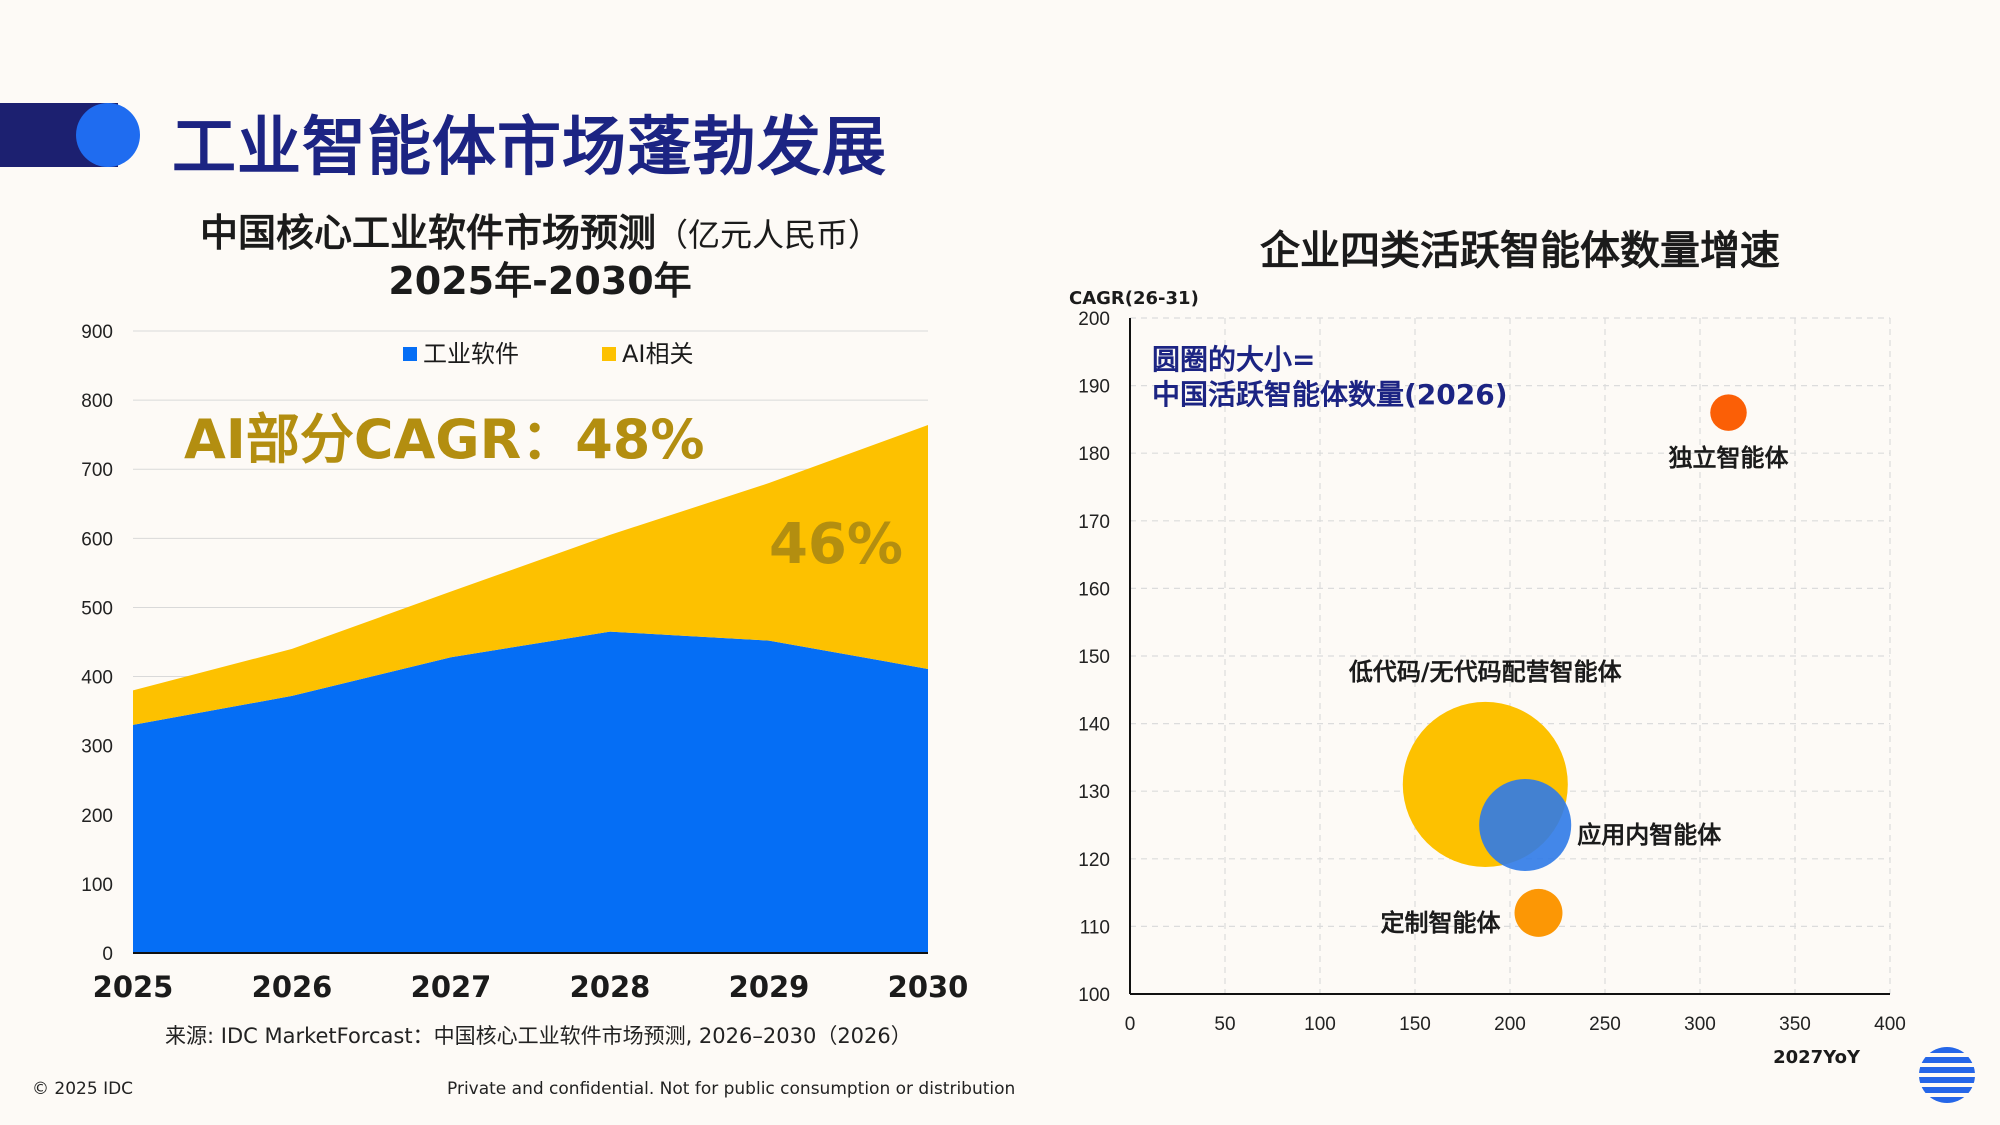 The height and width of the screenshot is (1125, 2000). What do you see at coordinates (1095, 927) in the screenshot?
I see `y-tick-label: 110` at bounding box center [1095, 927].